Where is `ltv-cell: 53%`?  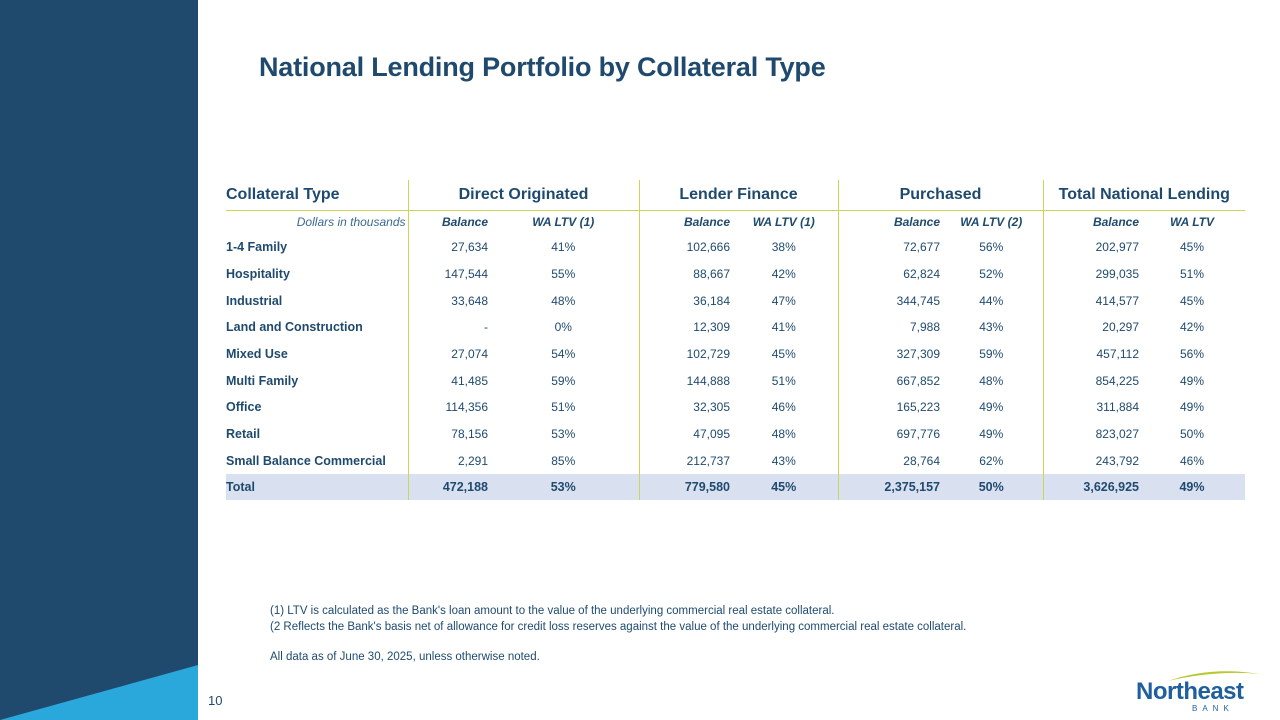 ltv-cell: 53% is located at coordinates (564, 434).